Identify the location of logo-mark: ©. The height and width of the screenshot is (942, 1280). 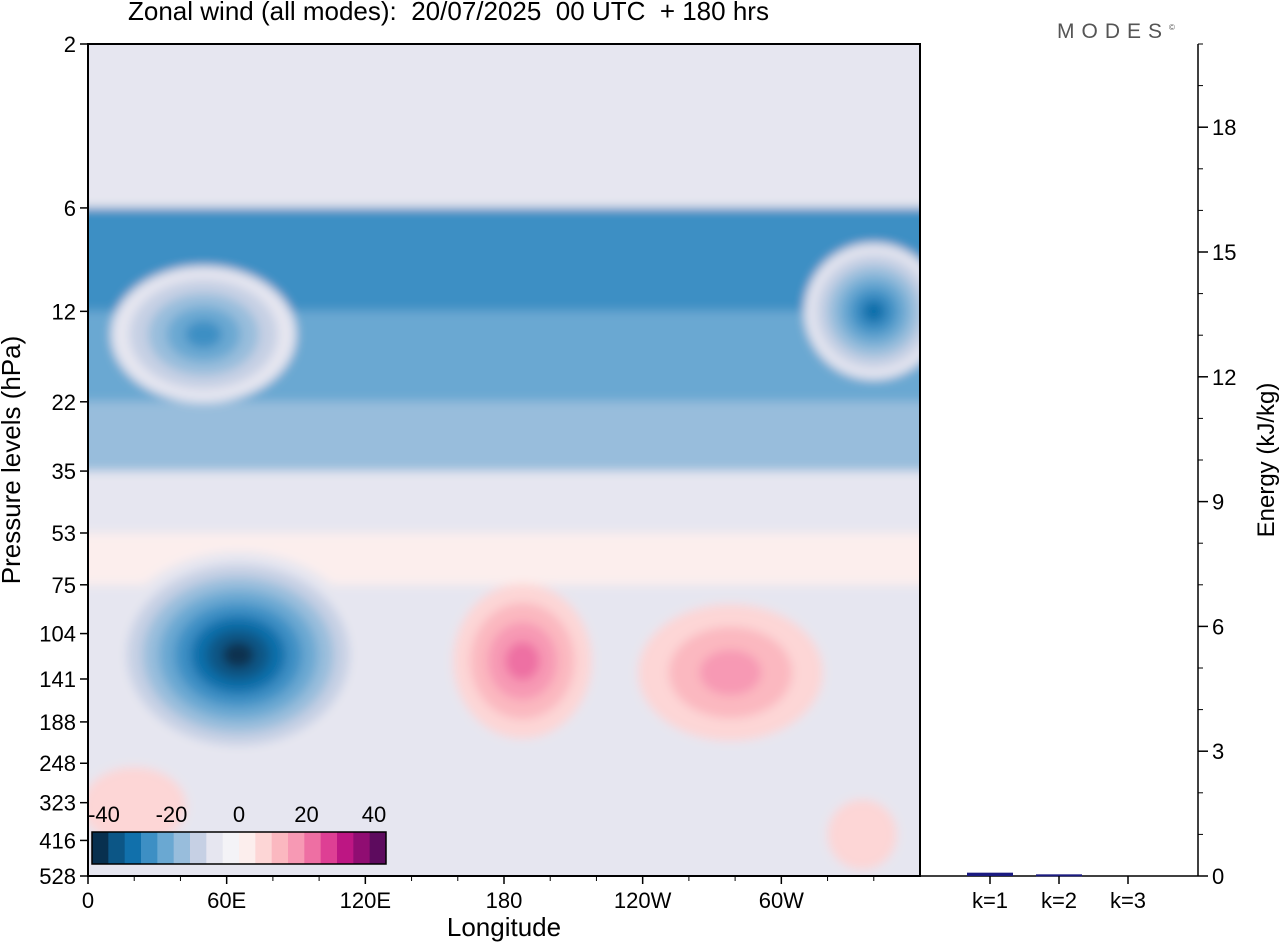
(1172, 27).